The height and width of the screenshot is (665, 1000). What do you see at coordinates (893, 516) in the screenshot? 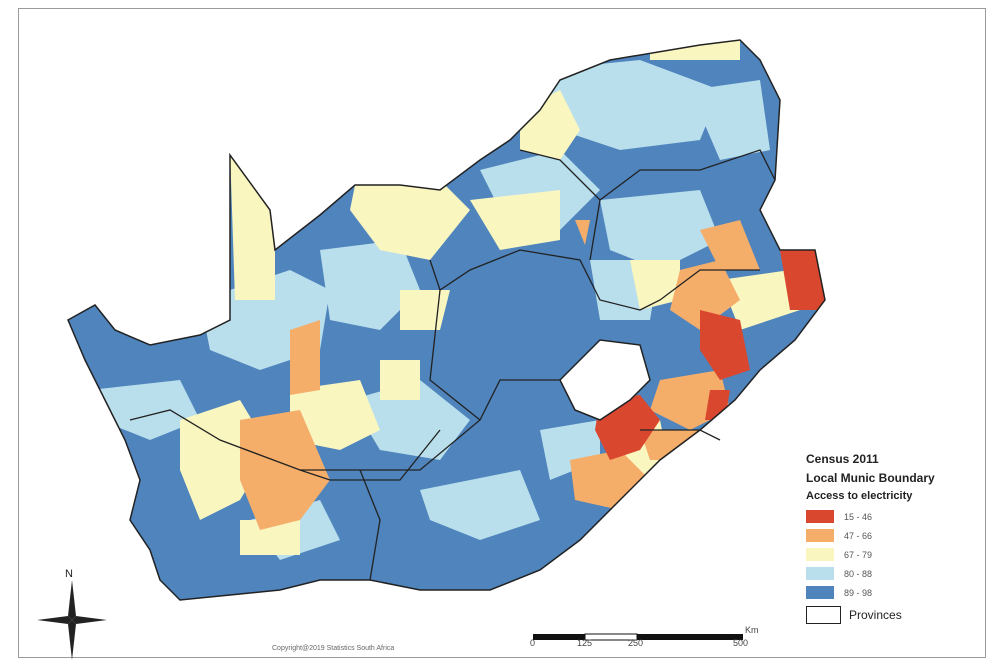
I see `legend-item: 15 - 46` at bounding box center [893, 516].